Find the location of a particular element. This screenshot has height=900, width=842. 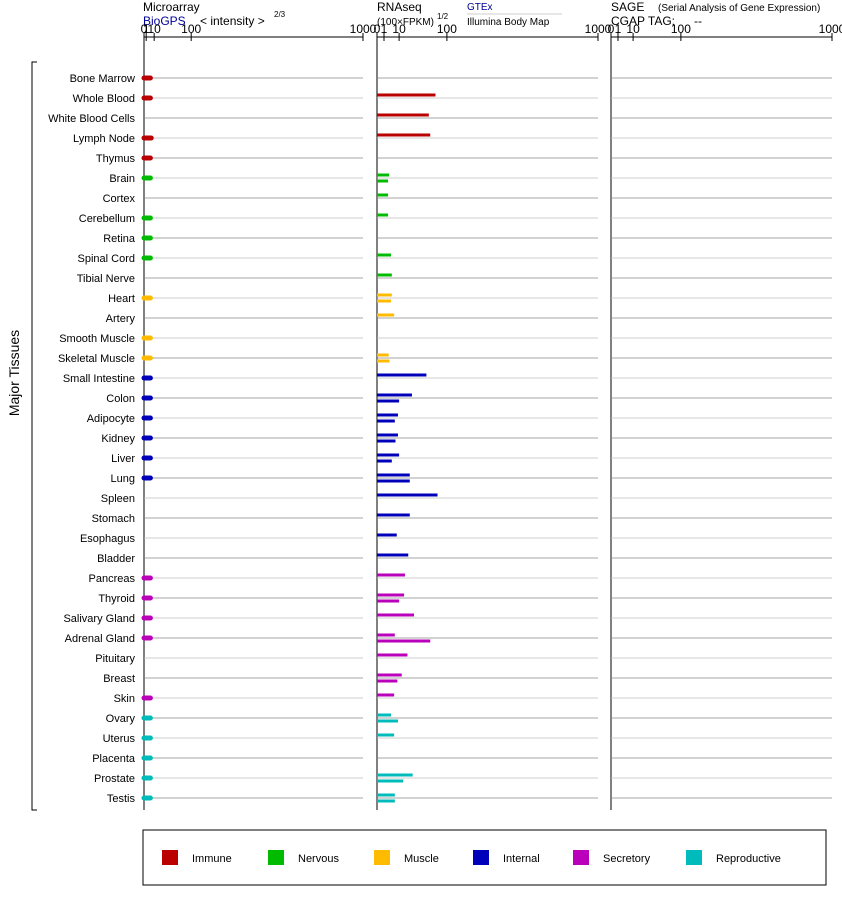

sage-title: SAGE is located at coordinates (627, 7).